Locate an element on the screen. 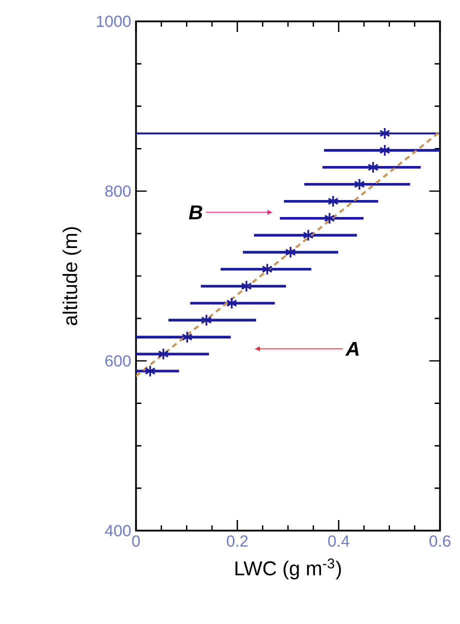 The image size is (460, 624). y-axis-title: altitude (m) is located at coordinates (72, 276).